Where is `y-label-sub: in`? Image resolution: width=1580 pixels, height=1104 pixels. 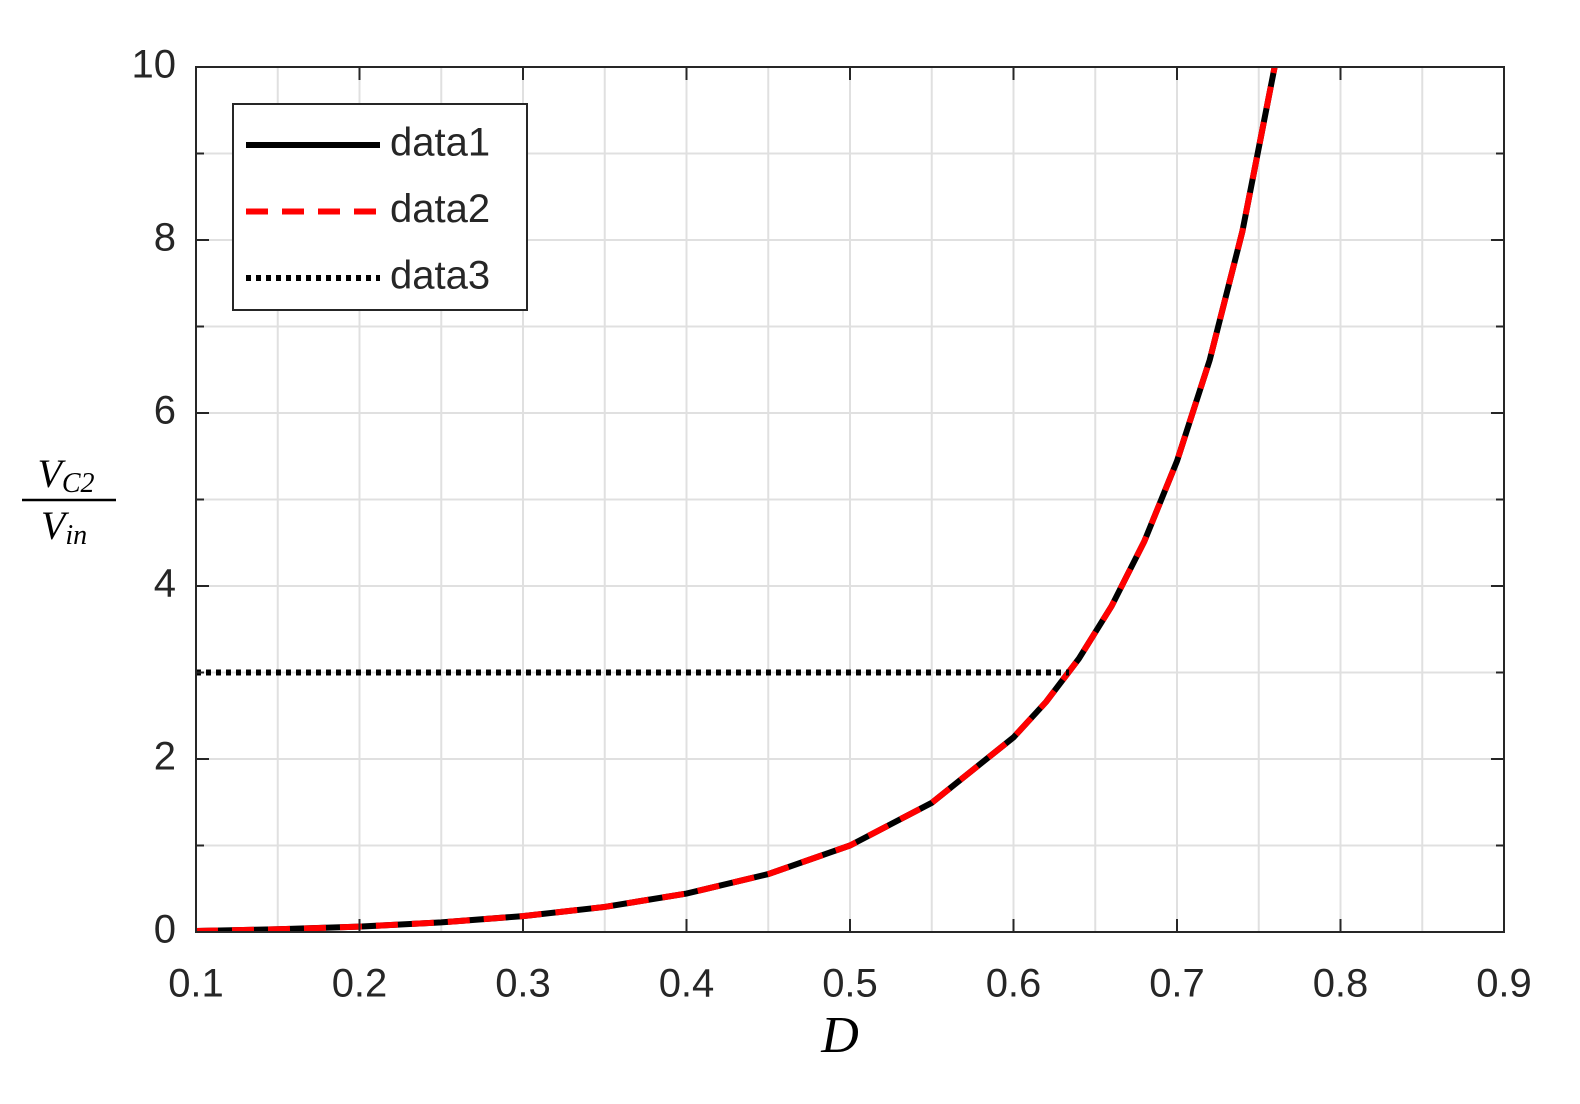
y-label-sub: in is located at coordinates (76, 535).